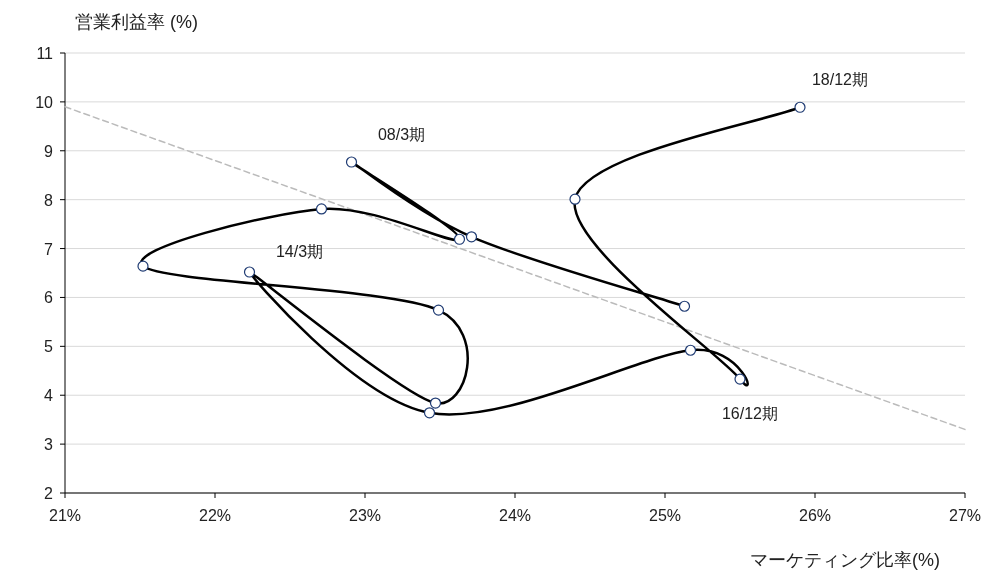 Image resolution: width=1008 pixels, height=579 pixels. What do you see at coordinates (515, 515) in the screenshot?
I see `x-tick-label: 24%` at bounding box center [515, 515].